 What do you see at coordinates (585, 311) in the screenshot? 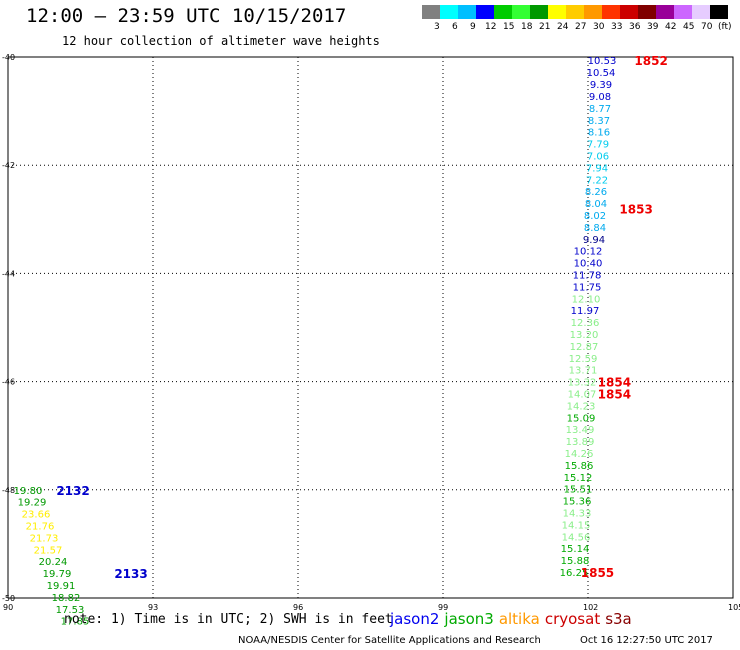
I see `wave-height-value: 11.97` at bounding box center [585, 311].